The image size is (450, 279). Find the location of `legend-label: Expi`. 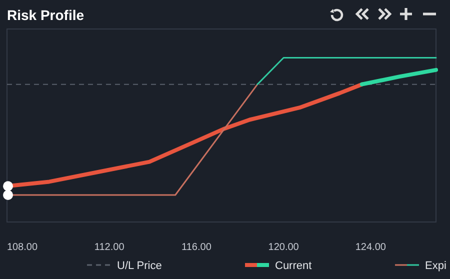

legend-label: Expi is located at coordinates (435, 266).